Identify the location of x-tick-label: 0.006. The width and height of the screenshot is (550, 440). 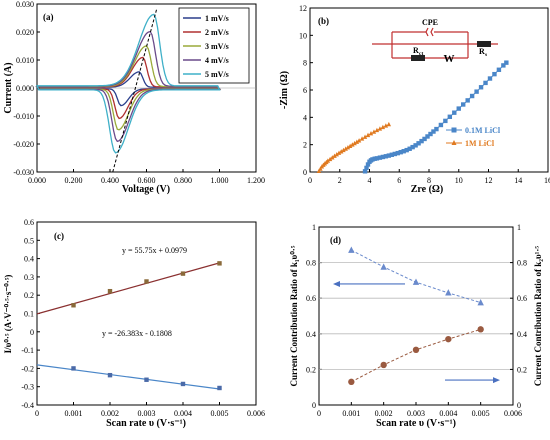
(513, 413).